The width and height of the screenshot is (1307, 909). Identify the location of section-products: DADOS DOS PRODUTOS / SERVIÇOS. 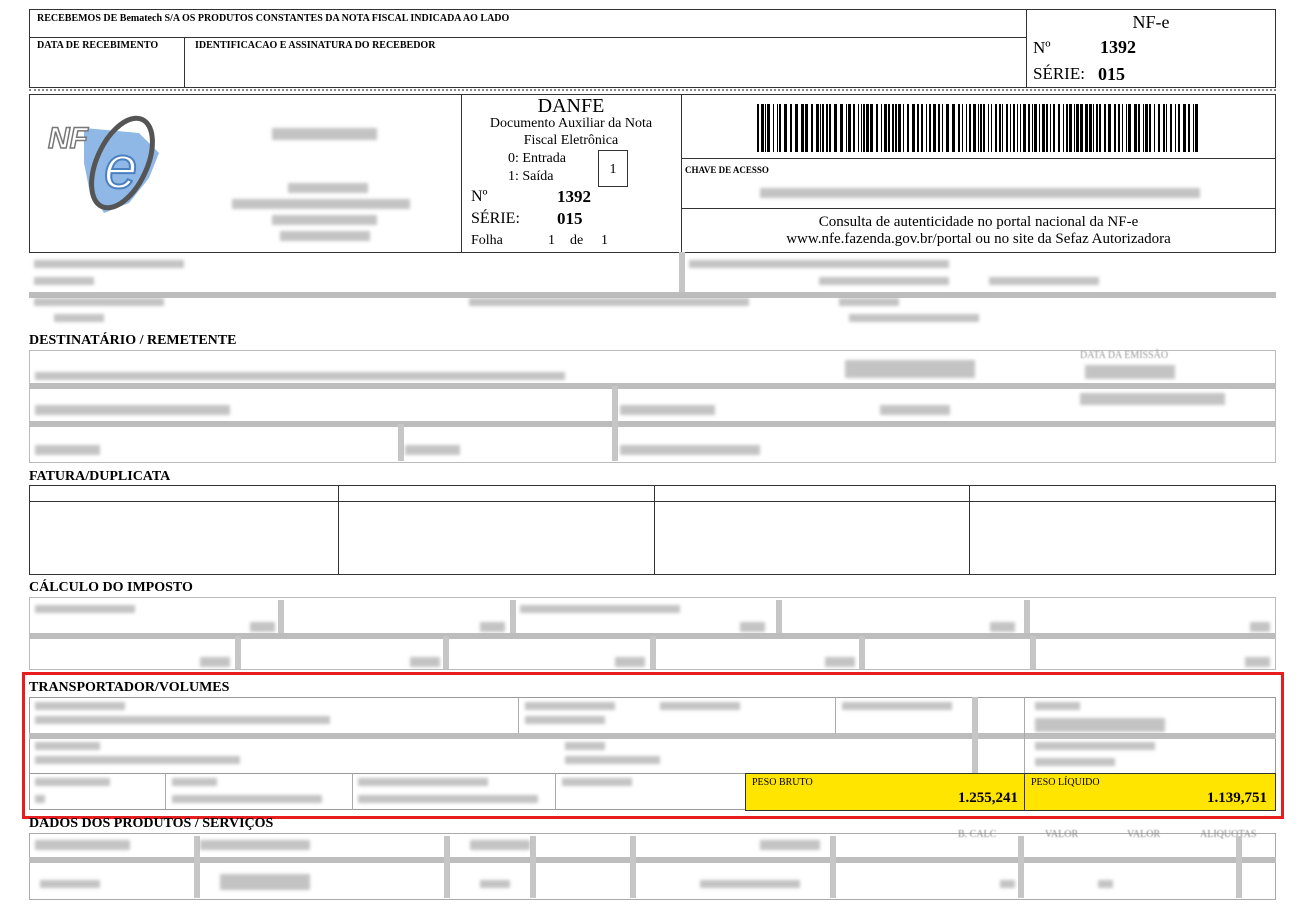
(151, 823).